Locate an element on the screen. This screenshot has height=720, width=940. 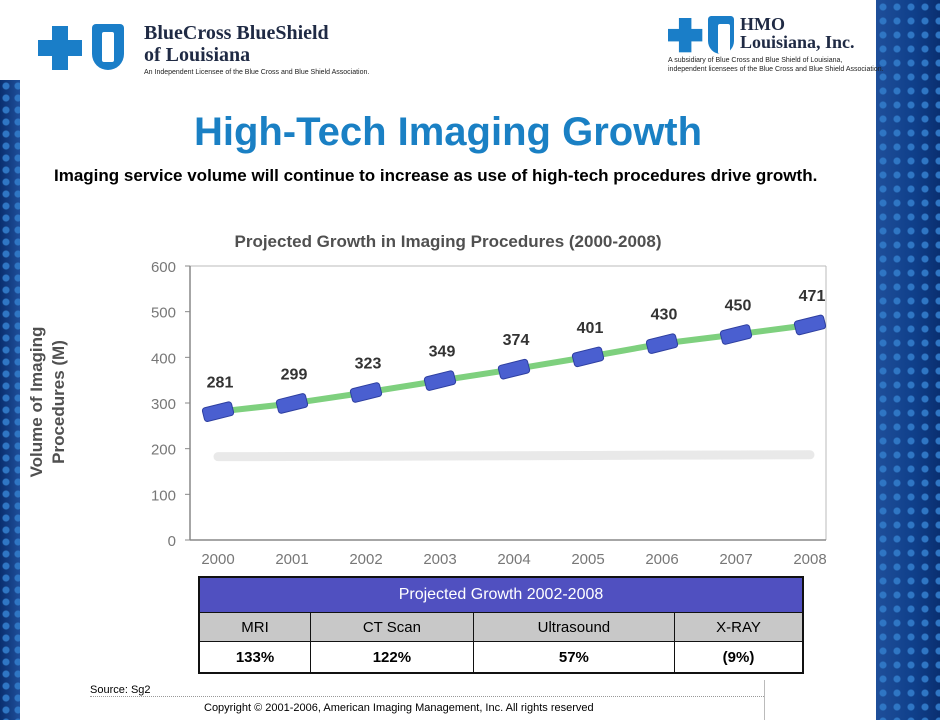
x-tick-label: 2007 is located at coordinates (735, 559).